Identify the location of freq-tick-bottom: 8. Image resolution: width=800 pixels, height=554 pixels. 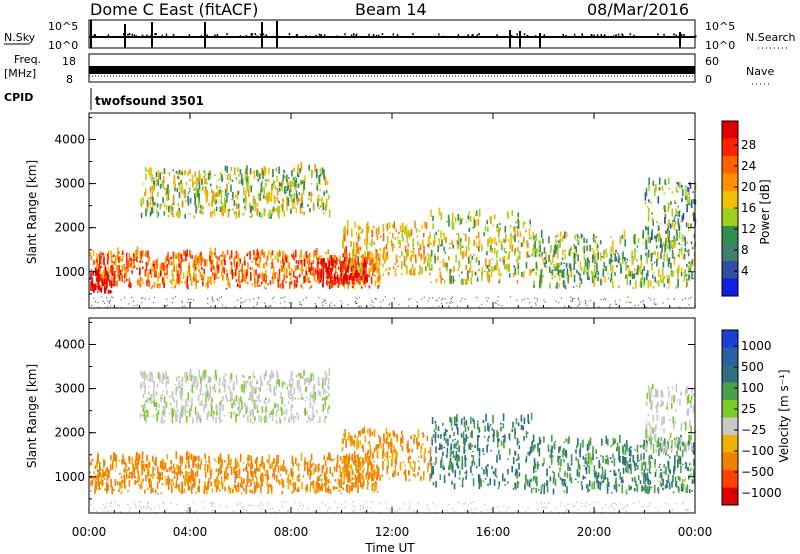
(69, 79).